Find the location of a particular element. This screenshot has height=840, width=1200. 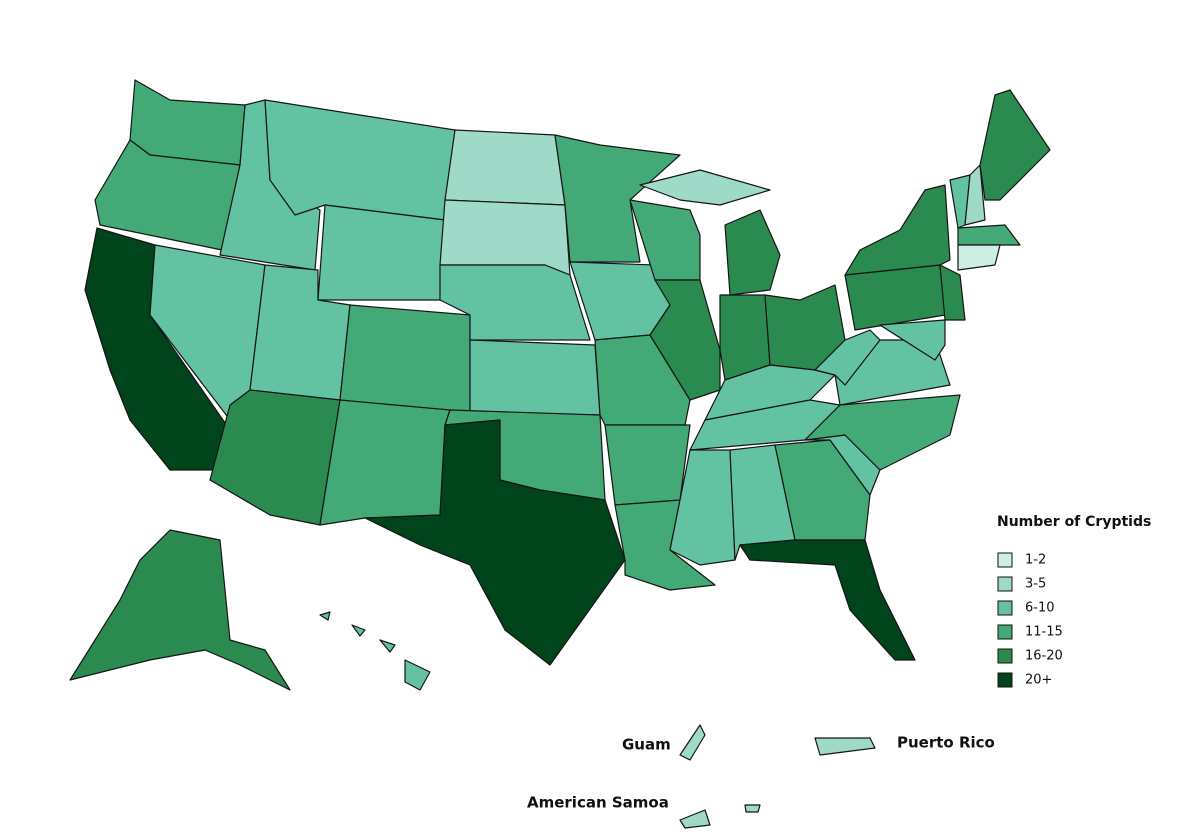

legend-label: 11-15 is located at coordinates (1044, 632).